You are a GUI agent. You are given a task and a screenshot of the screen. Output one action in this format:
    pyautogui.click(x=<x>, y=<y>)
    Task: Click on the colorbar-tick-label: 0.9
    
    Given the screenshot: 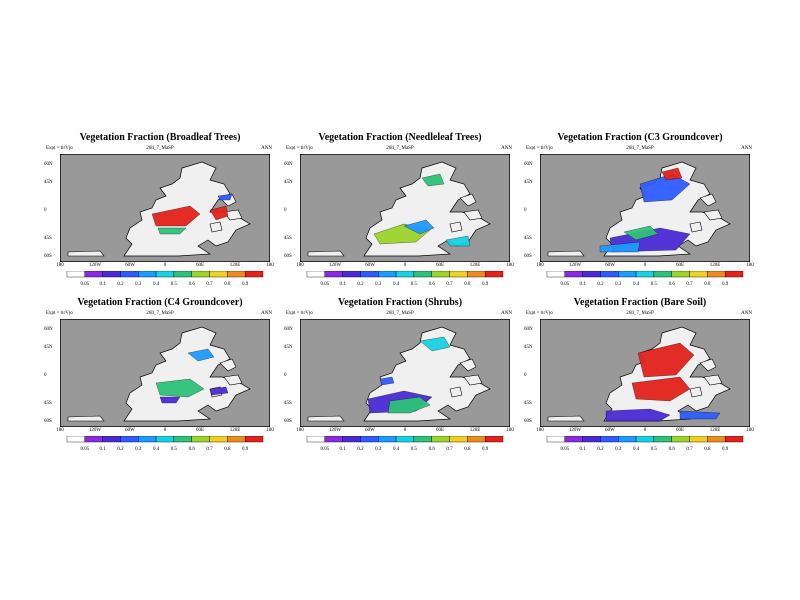 What is the action you would take?
    pyautogui.click(x=485, y=449)
    